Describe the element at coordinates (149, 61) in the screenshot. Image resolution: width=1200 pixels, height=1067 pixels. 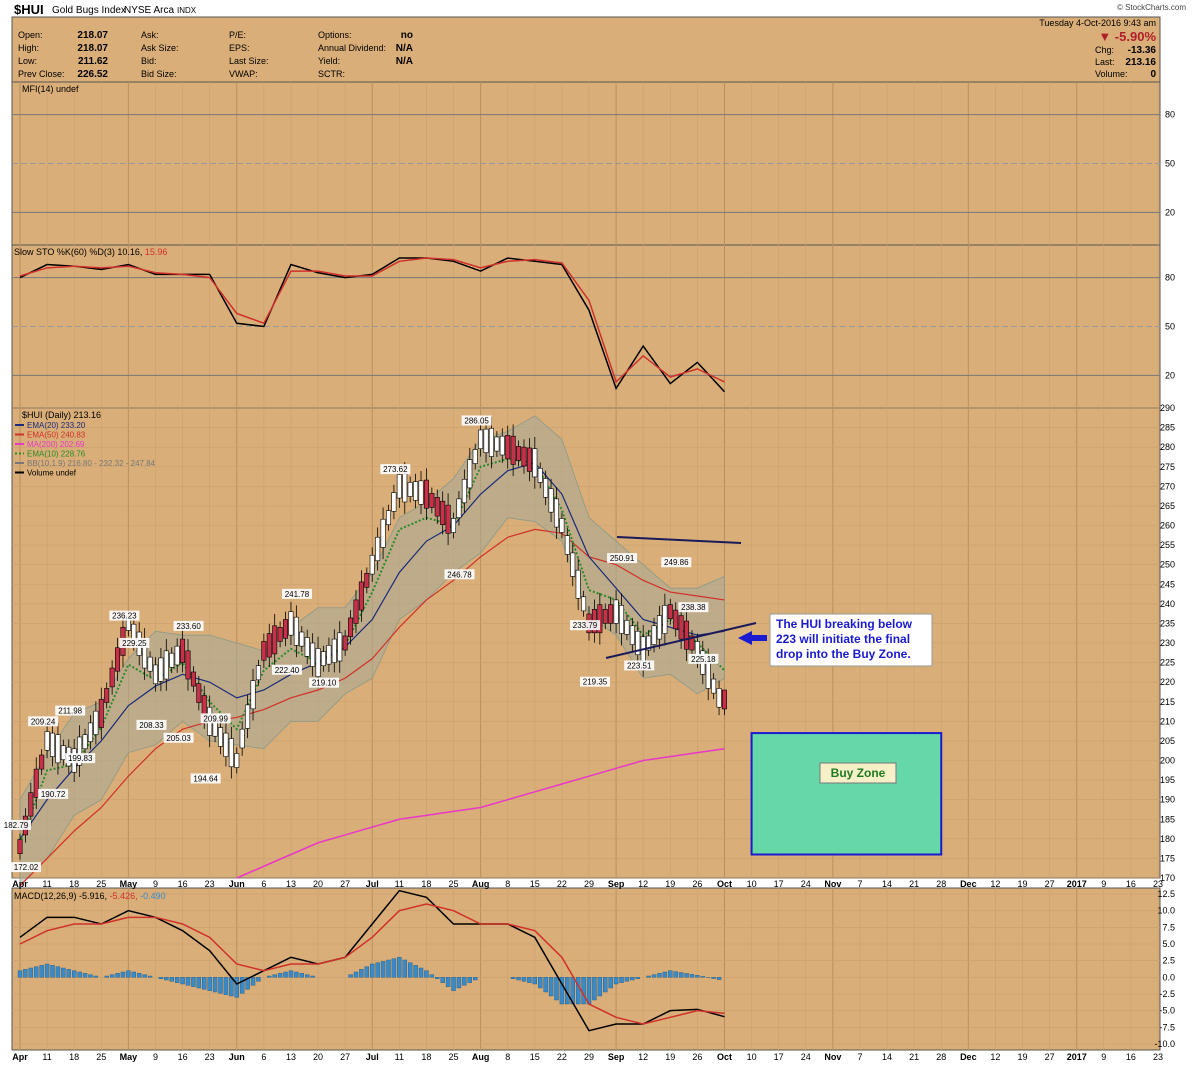
I see `info-label: Bid:` at that location.